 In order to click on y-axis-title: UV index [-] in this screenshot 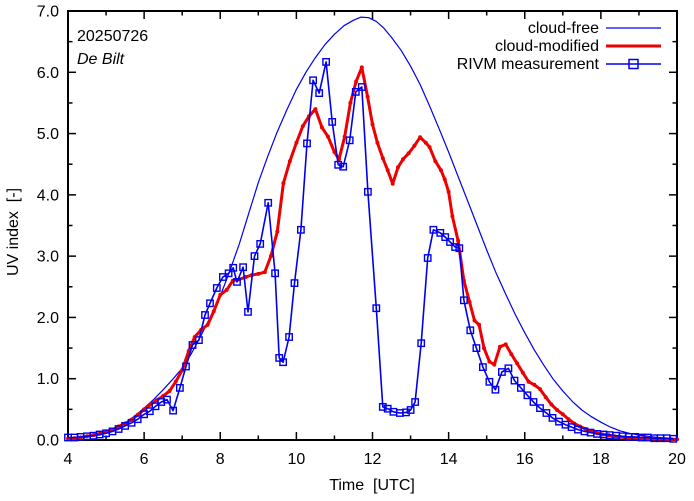, I will do `click(13, 232)`.